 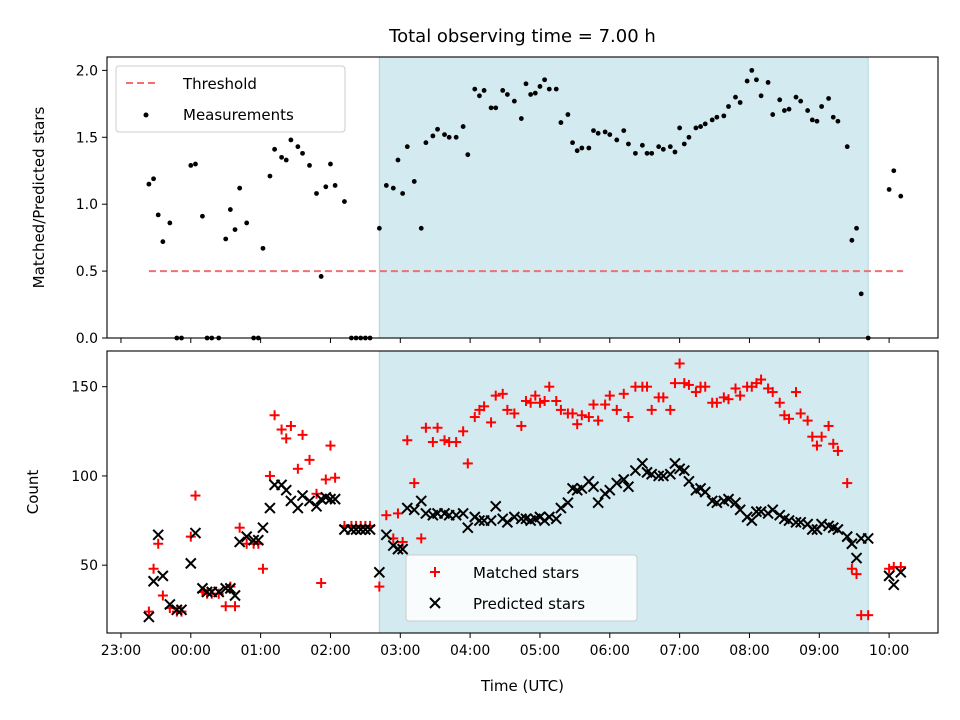 What do you see at coordinates (87, 138) in the screenshot?
I see `top-y-tick-label: 1.5` at bounding box center [87, 138].